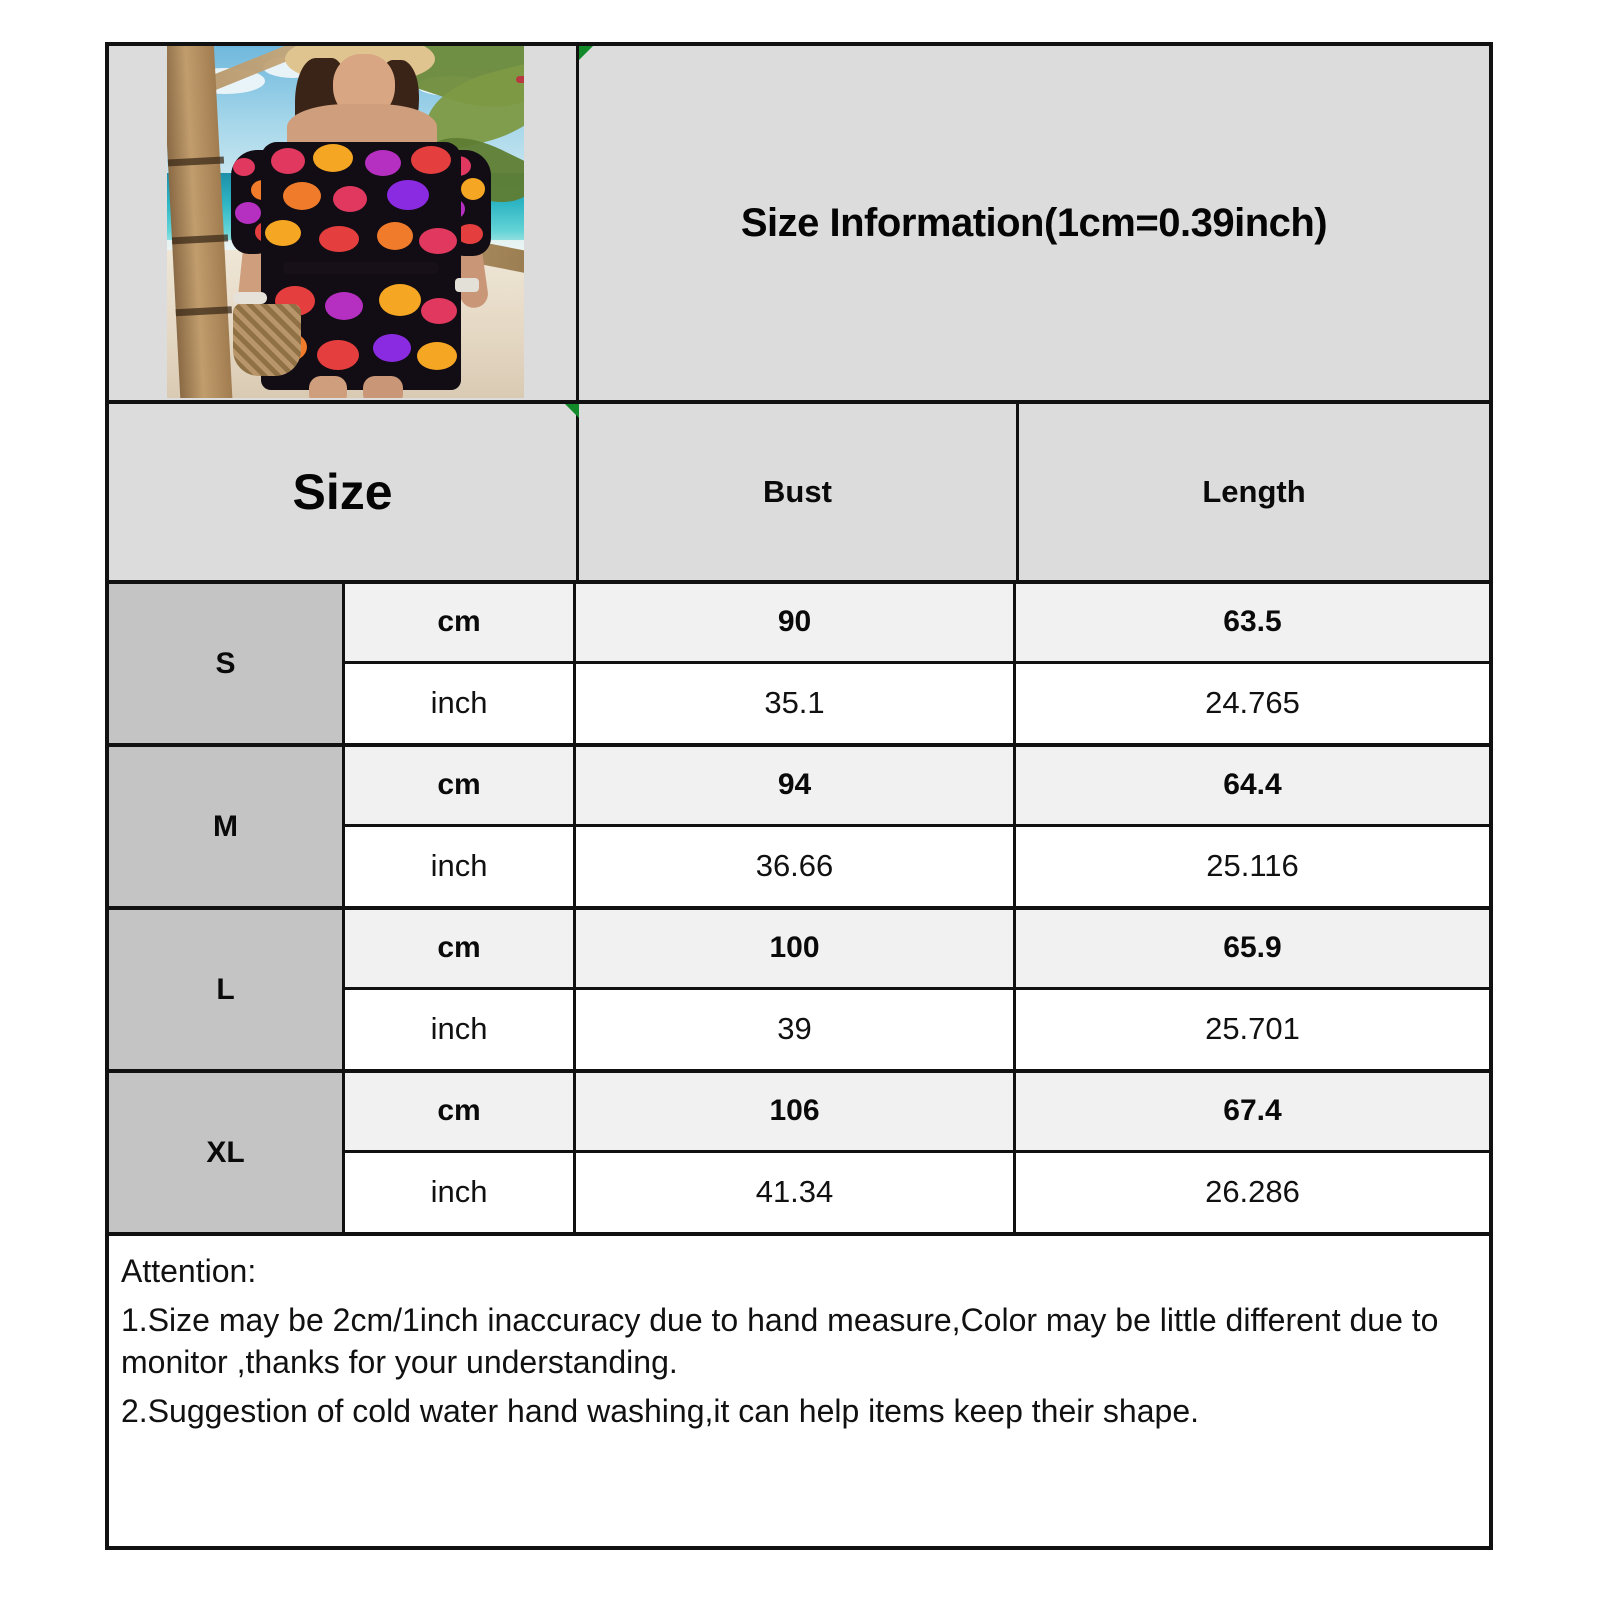  What do you see at coordinates (200, 239) in the screenshot?
I see `trunk-band` at bounding box center [200, 239].